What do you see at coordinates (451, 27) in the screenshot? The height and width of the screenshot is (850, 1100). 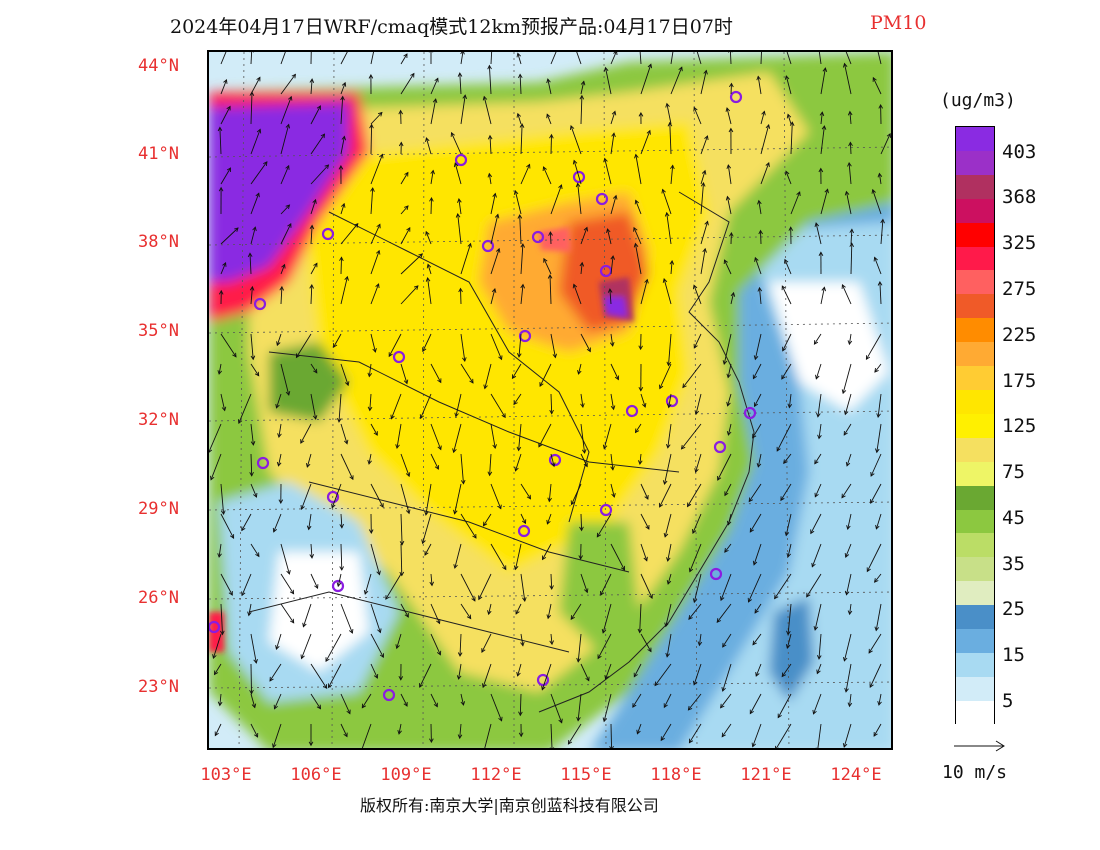 I see `map-title: 2024年04月17日WRF/cmaq模式12km预报产品:04月17日07时` at bounding box center [451, 27].